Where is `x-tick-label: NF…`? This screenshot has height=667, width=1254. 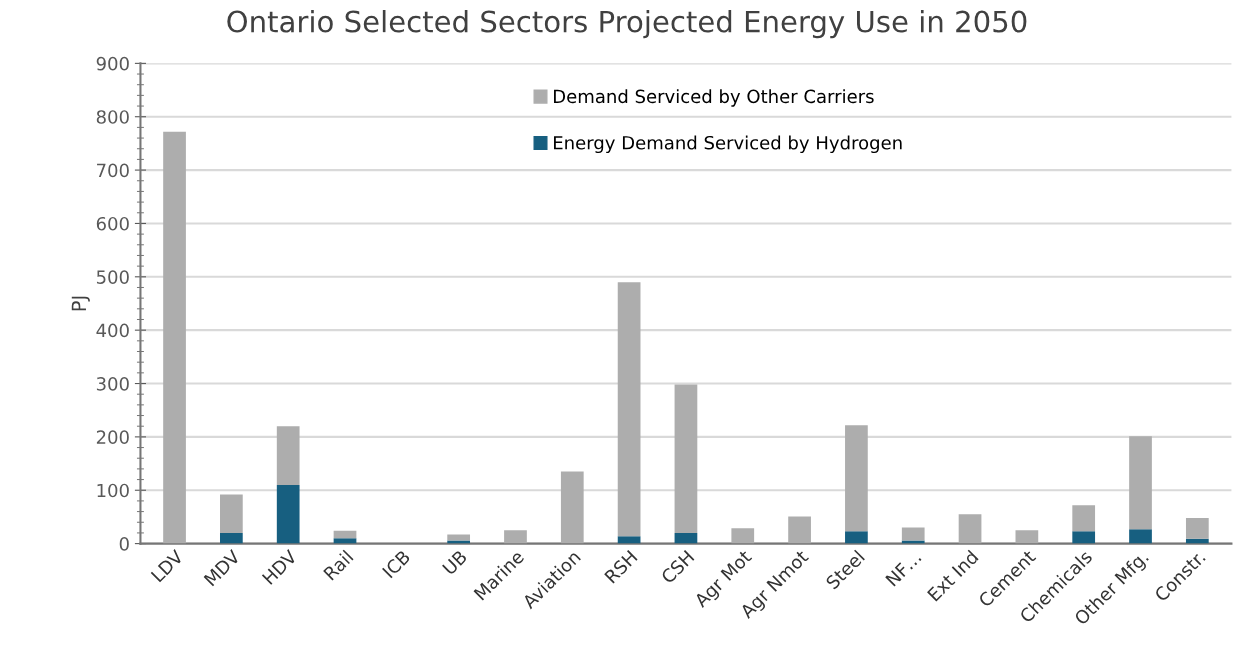
x-tick-label: NF… is located at coordinates (903, 568).